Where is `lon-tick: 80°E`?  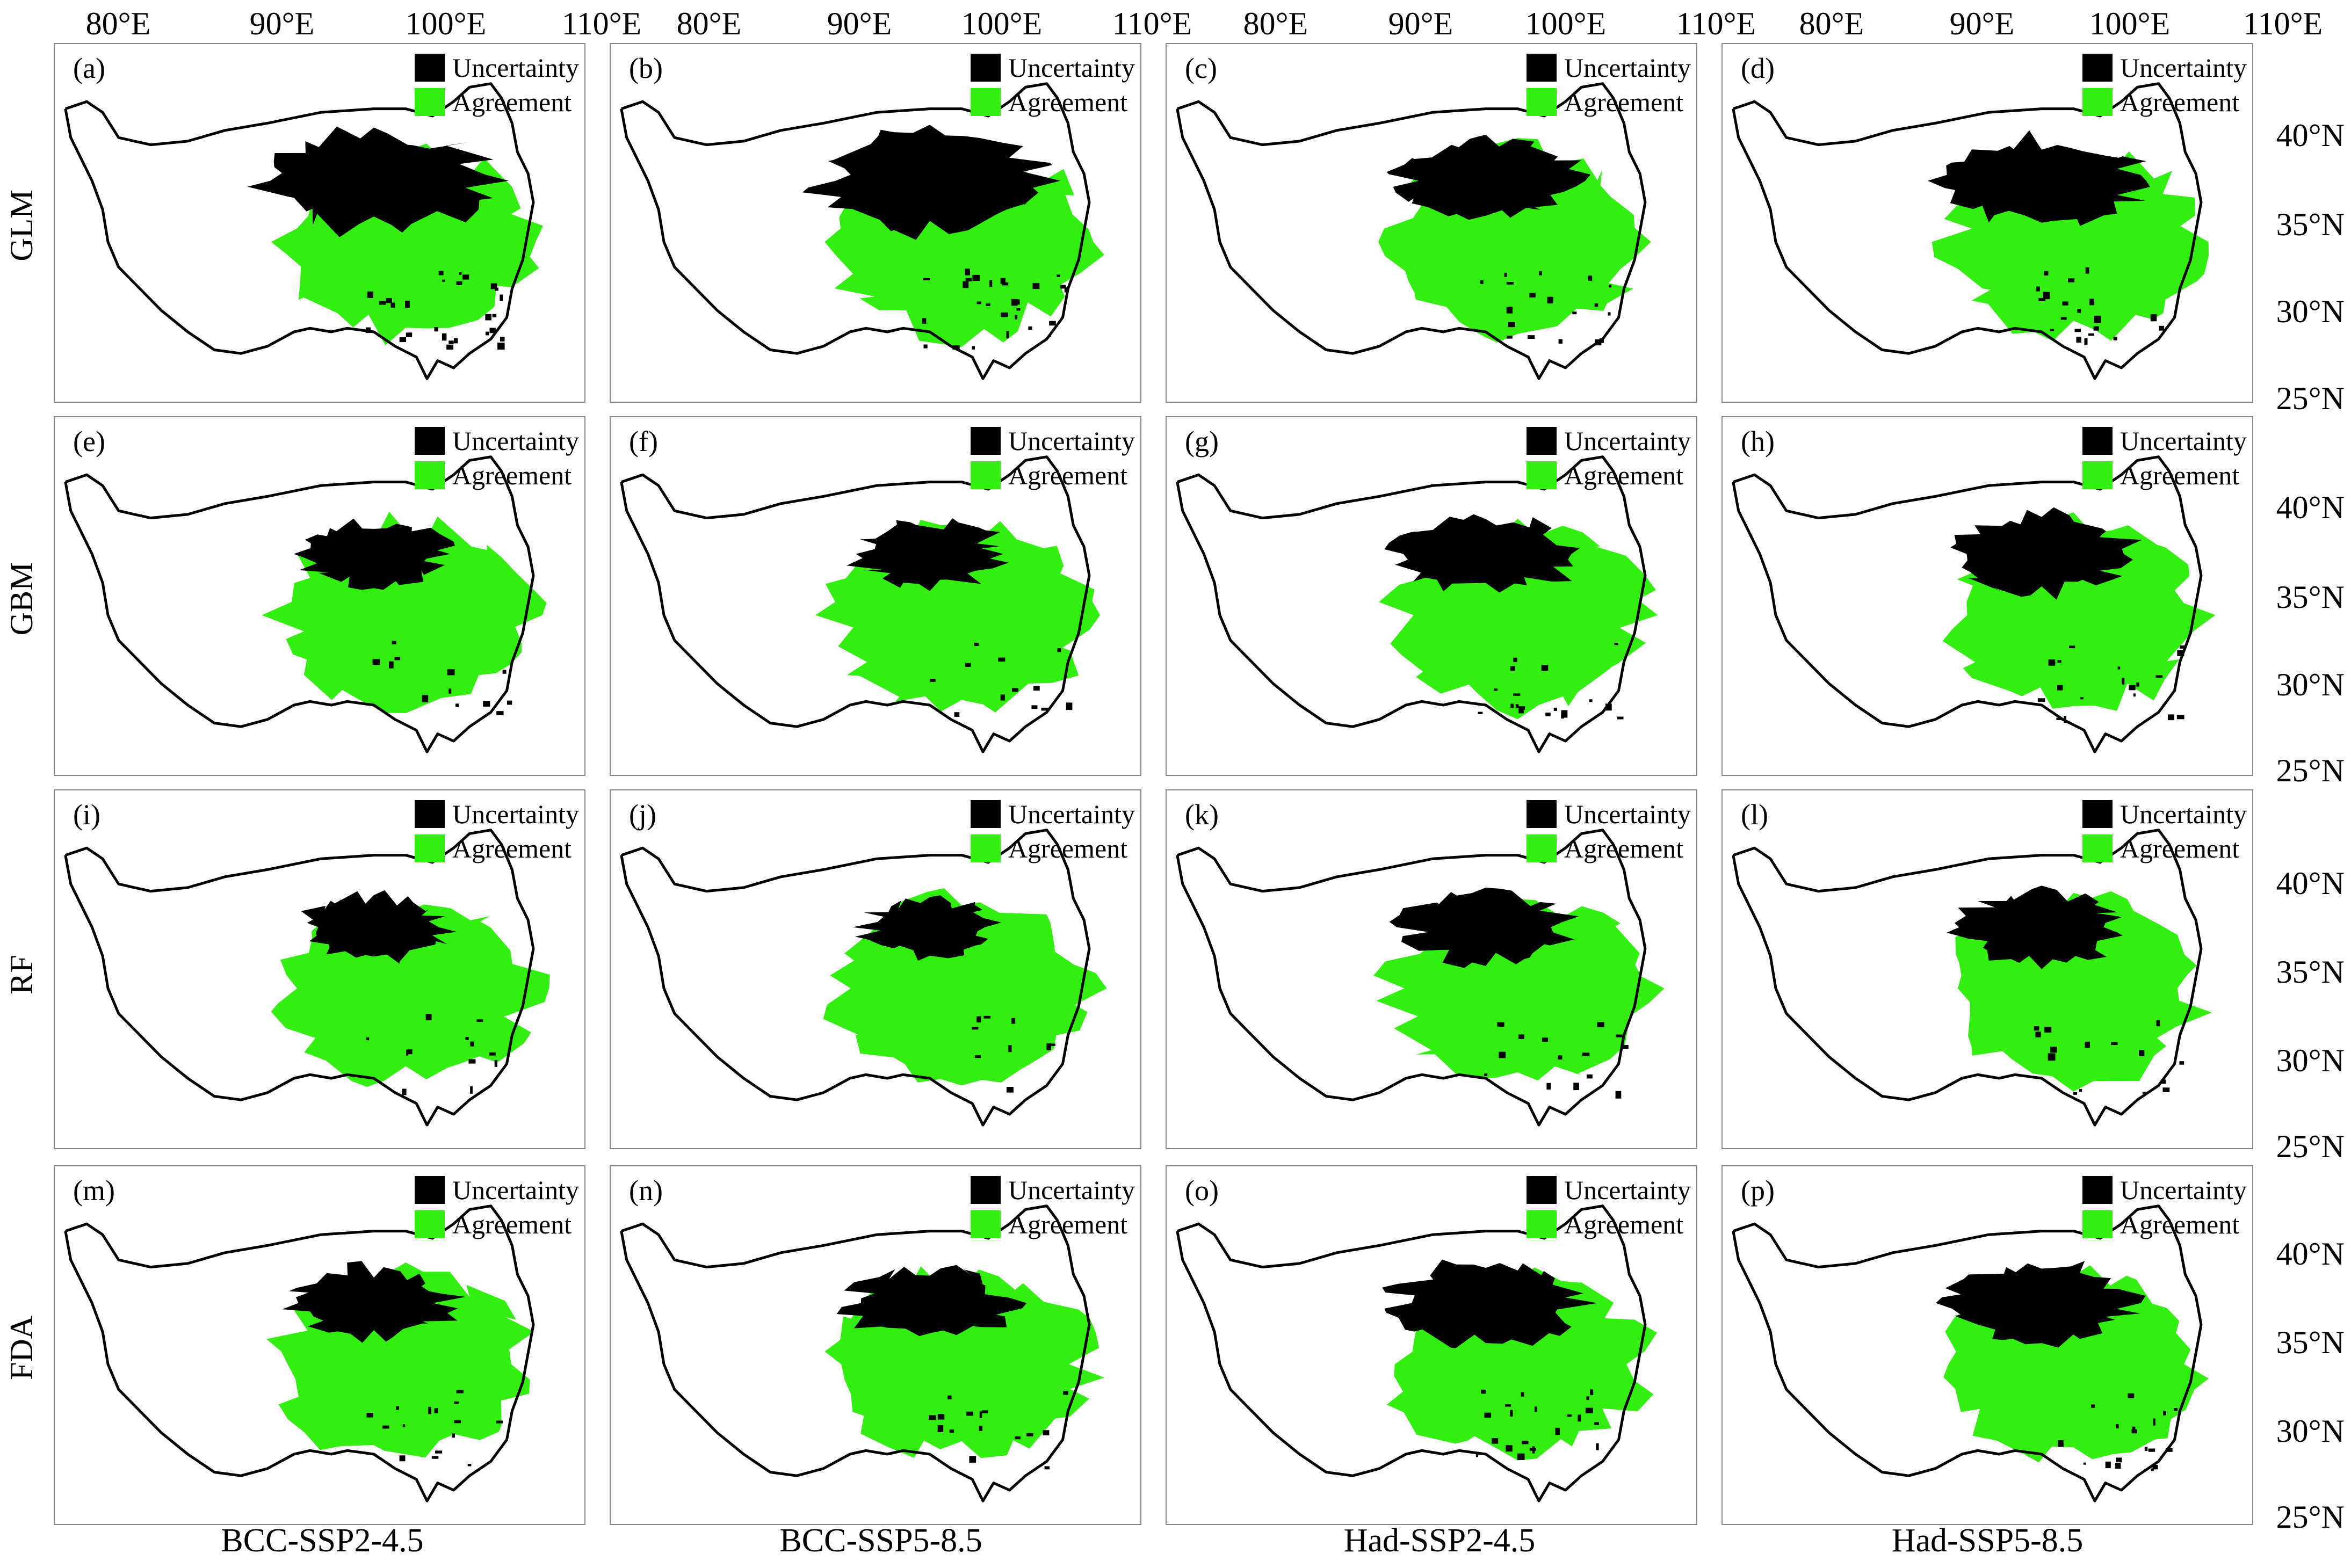 lon-tick: 80°E is located at coordinates (709, 23).